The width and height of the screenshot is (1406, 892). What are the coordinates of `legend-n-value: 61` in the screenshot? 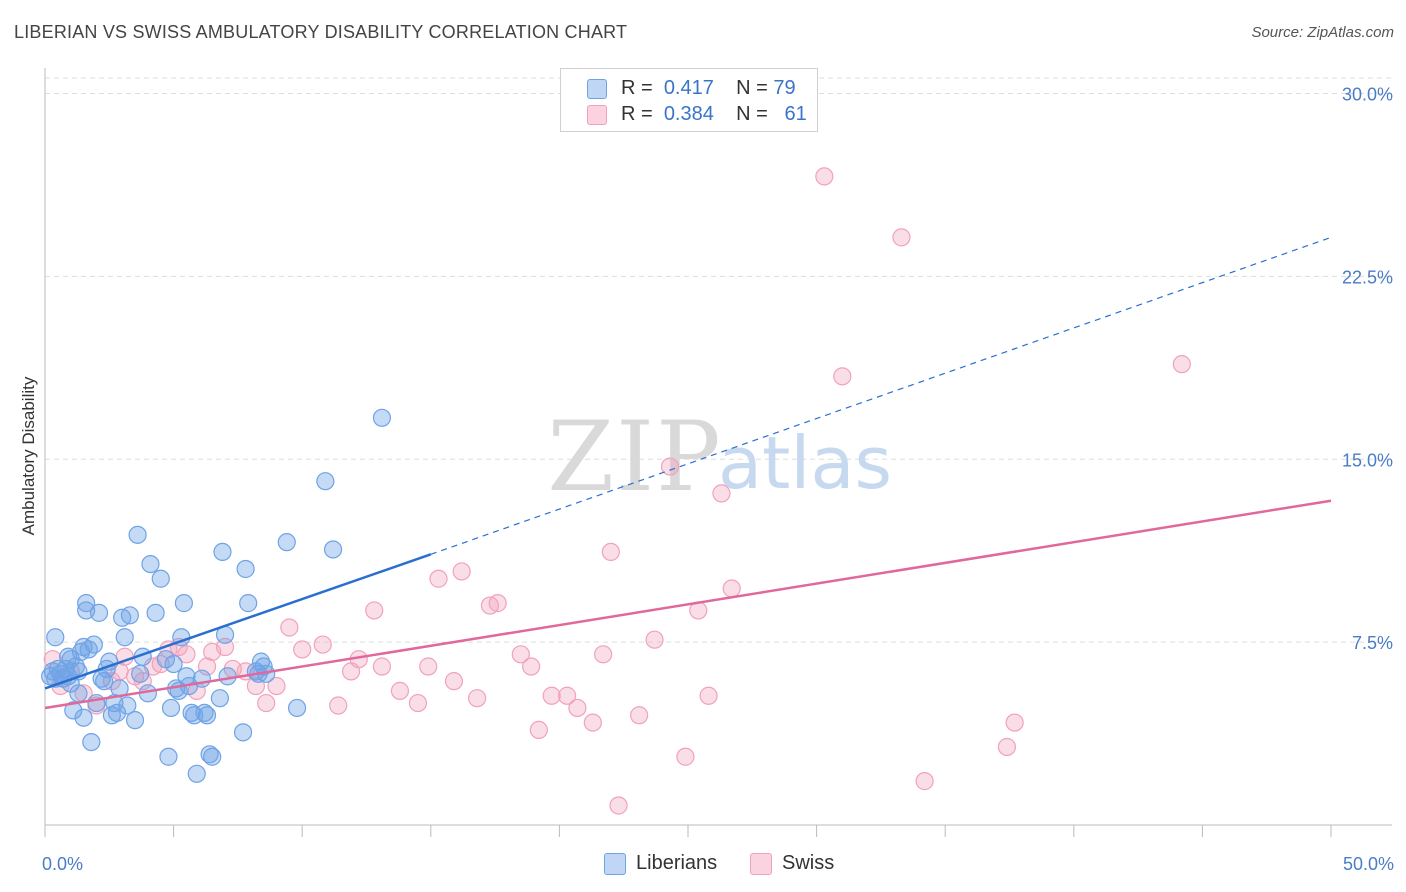 It's located at (795, 114).